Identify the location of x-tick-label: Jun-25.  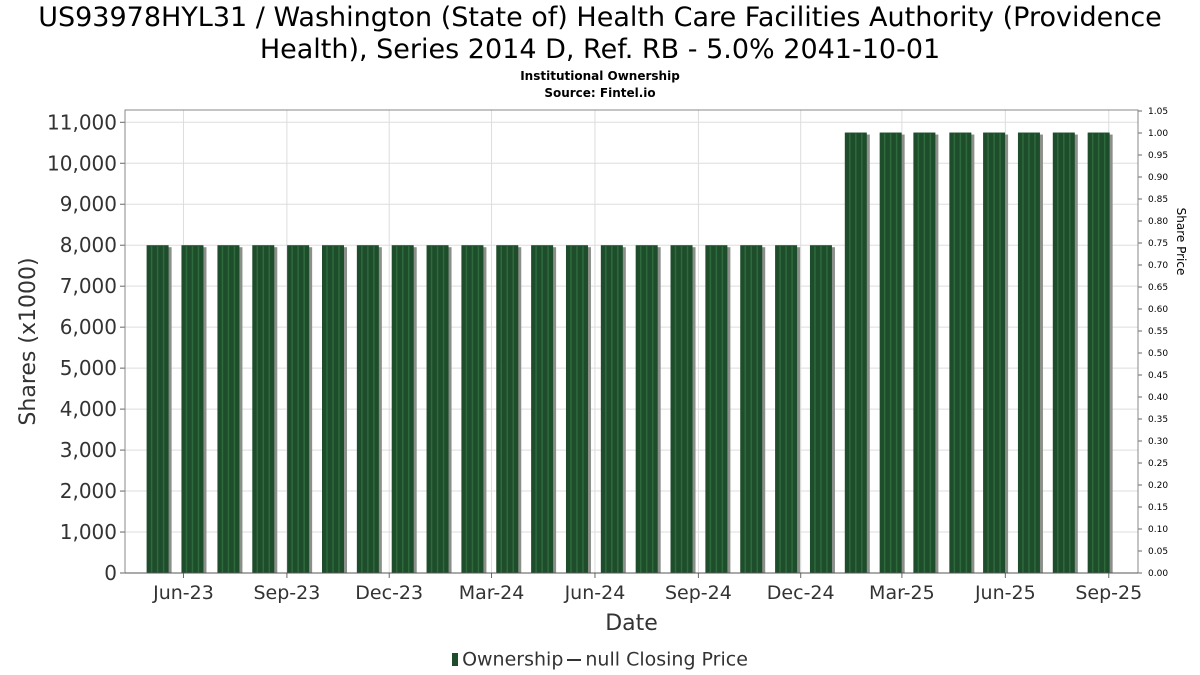
(1005, 593).